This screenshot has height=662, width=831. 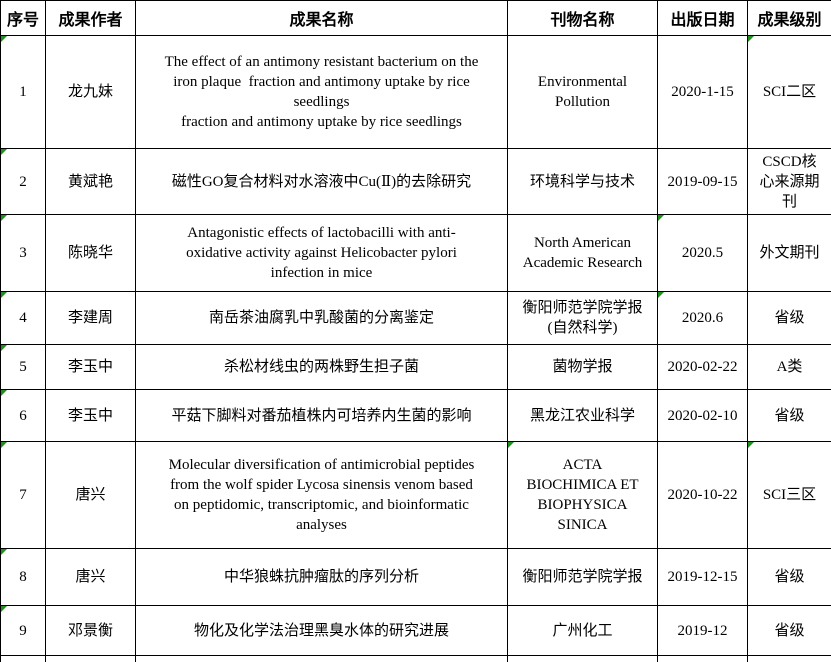 I want to click on cell-no: 5, so click(x=23, y=367).